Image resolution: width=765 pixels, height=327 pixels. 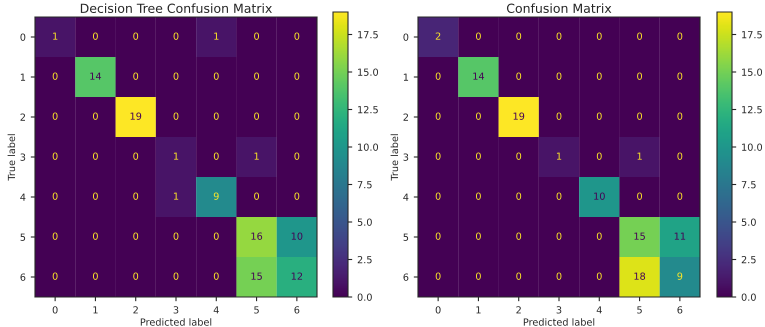 I want to click on color-bar-label: 5.0, so click(x=749, y=222).